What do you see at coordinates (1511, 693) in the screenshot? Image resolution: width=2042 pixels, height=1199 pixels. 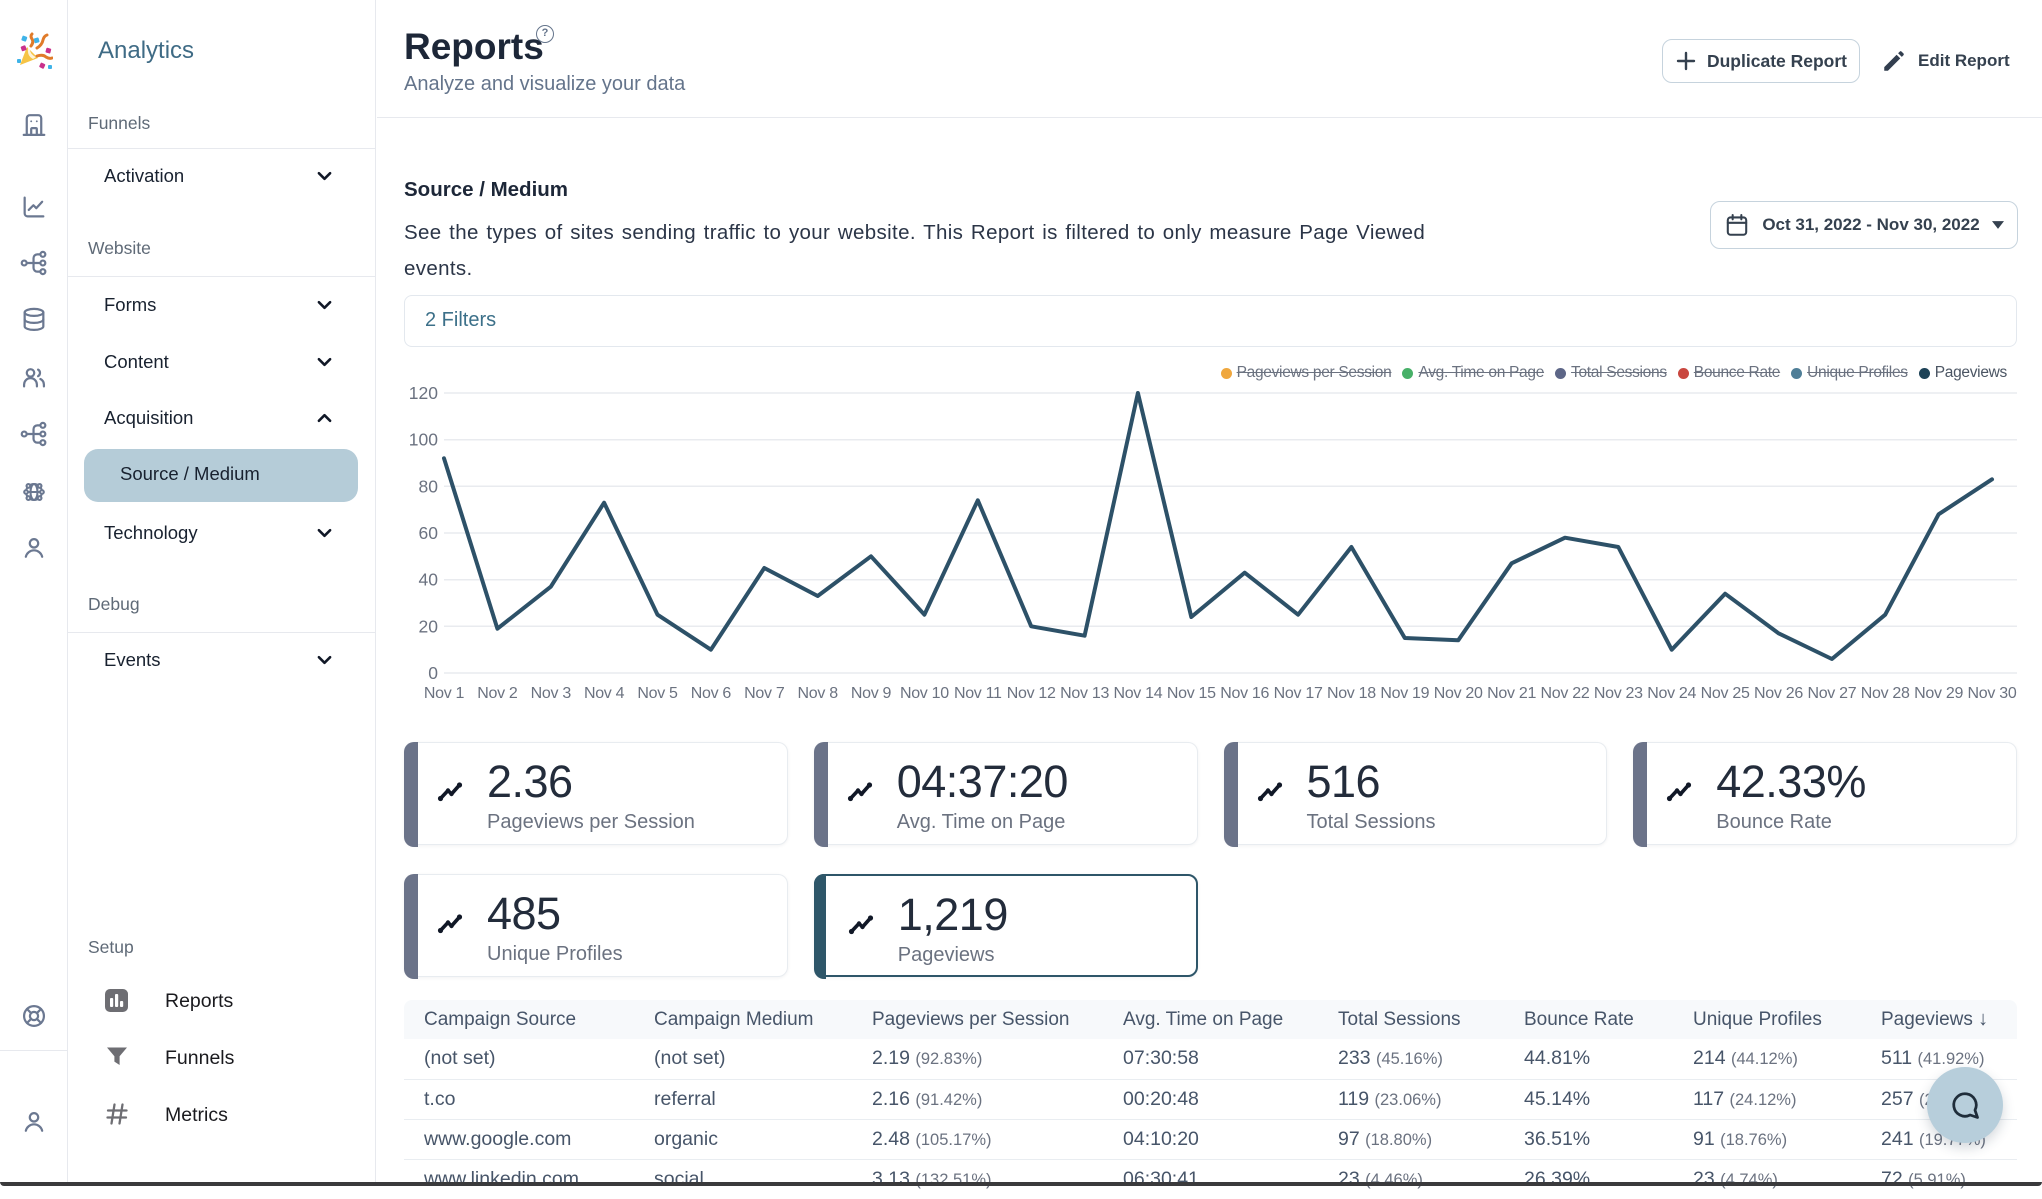 I see `svg-text: Nov 21` at bounding box center [1511, 693].